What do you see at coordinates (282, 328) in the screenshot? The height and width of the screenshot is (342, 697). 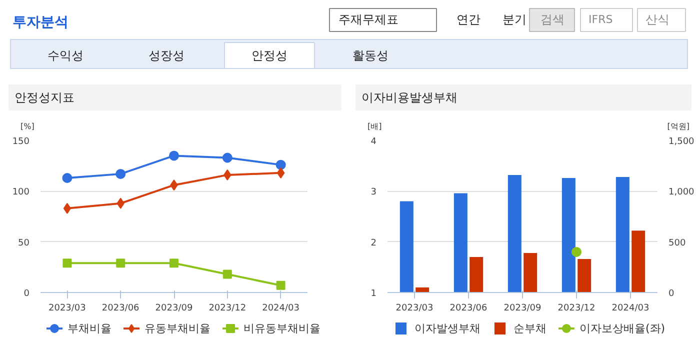 I see `legend-label: 비유동부채비율` at bounding box center [282, 328].